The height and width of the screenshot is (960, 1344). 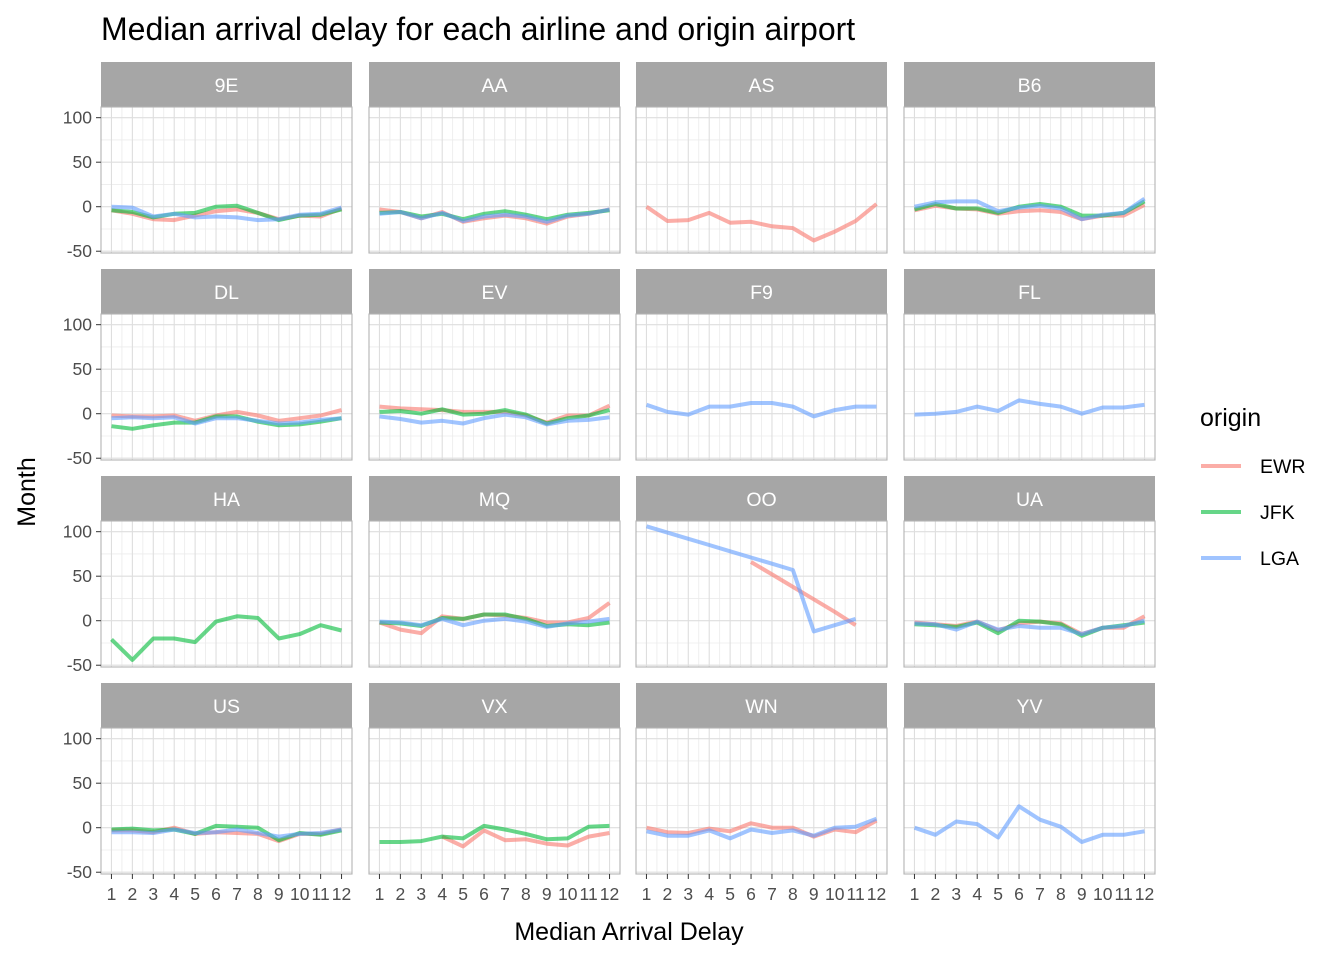 I want to click on facet-panel-FL: FL, so click(x=1029, y=365).